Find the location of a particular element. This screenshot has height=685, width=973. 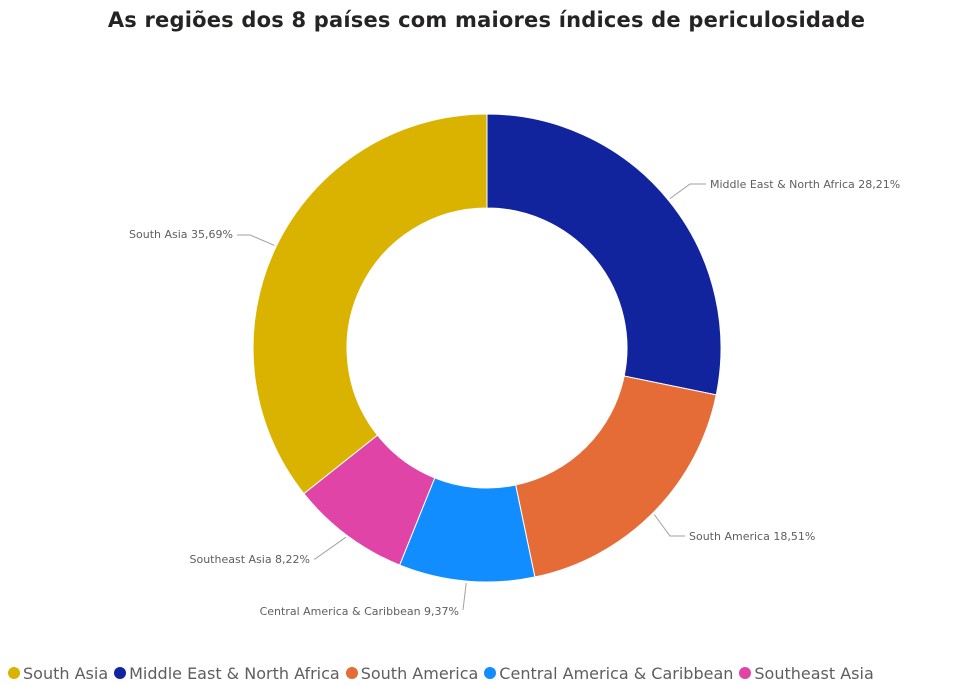

legend-item-south-asia: South Asia is located at coordinates (58, 673).